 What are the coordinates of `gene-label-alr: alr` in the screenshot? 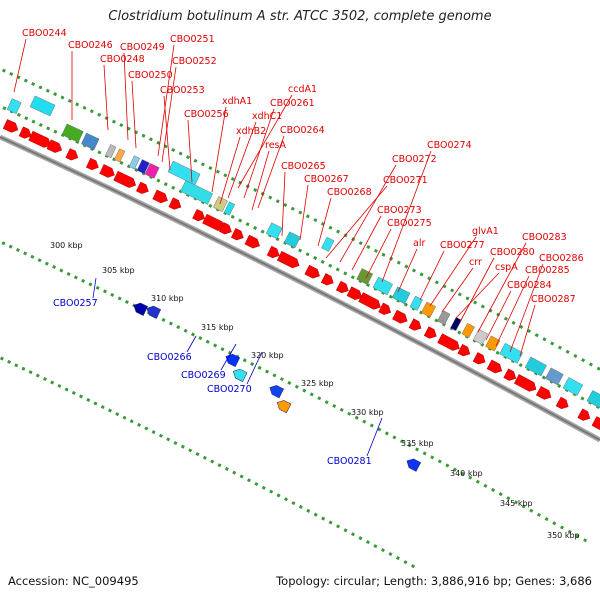 It's located at (419, 243).